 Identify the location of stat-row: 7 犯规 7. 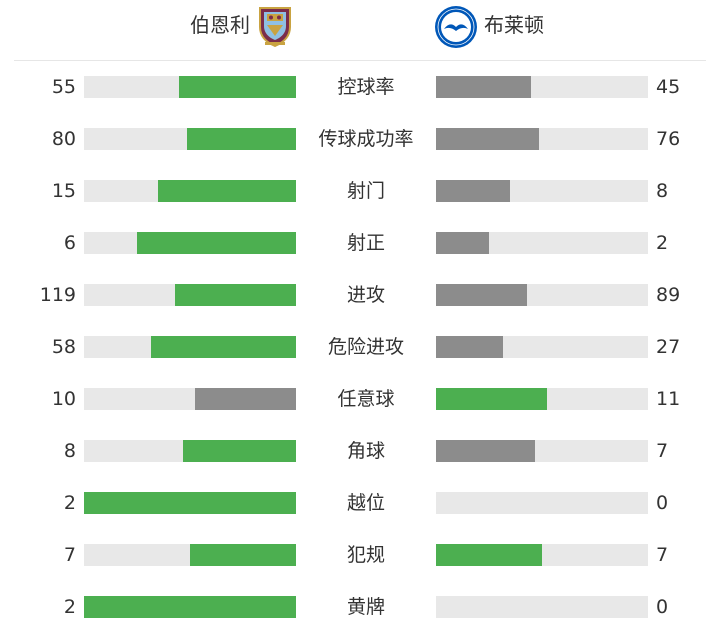
(360, 555).